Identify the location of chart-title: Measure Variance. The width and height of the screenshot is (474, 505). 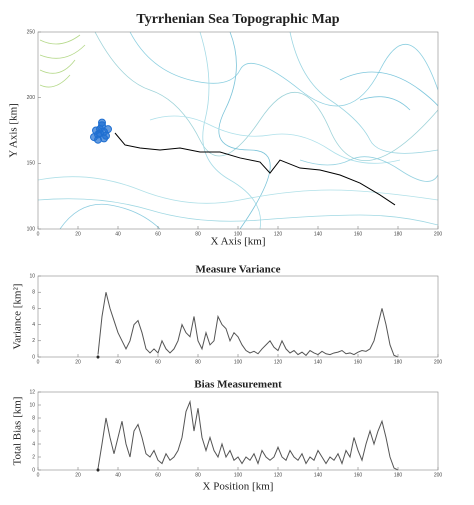
(237, 270).